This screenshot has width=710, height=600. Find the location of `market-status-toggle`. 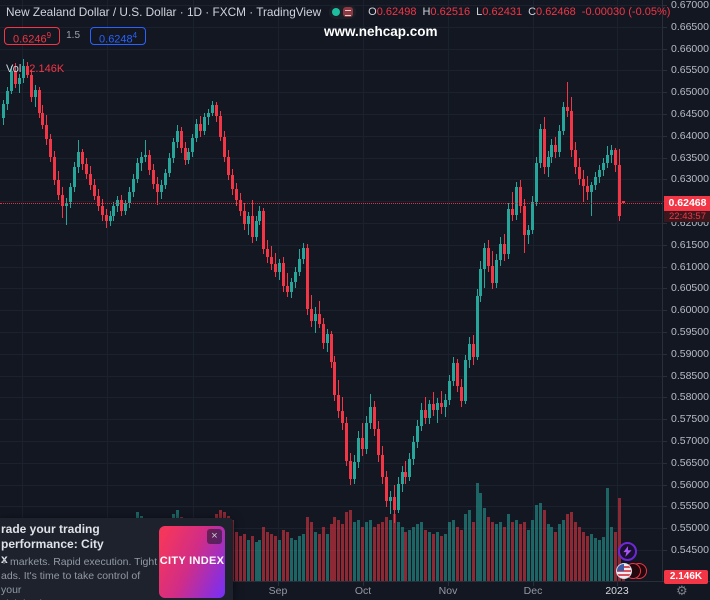

market-status-toggle is located at coordinates (343, 12).